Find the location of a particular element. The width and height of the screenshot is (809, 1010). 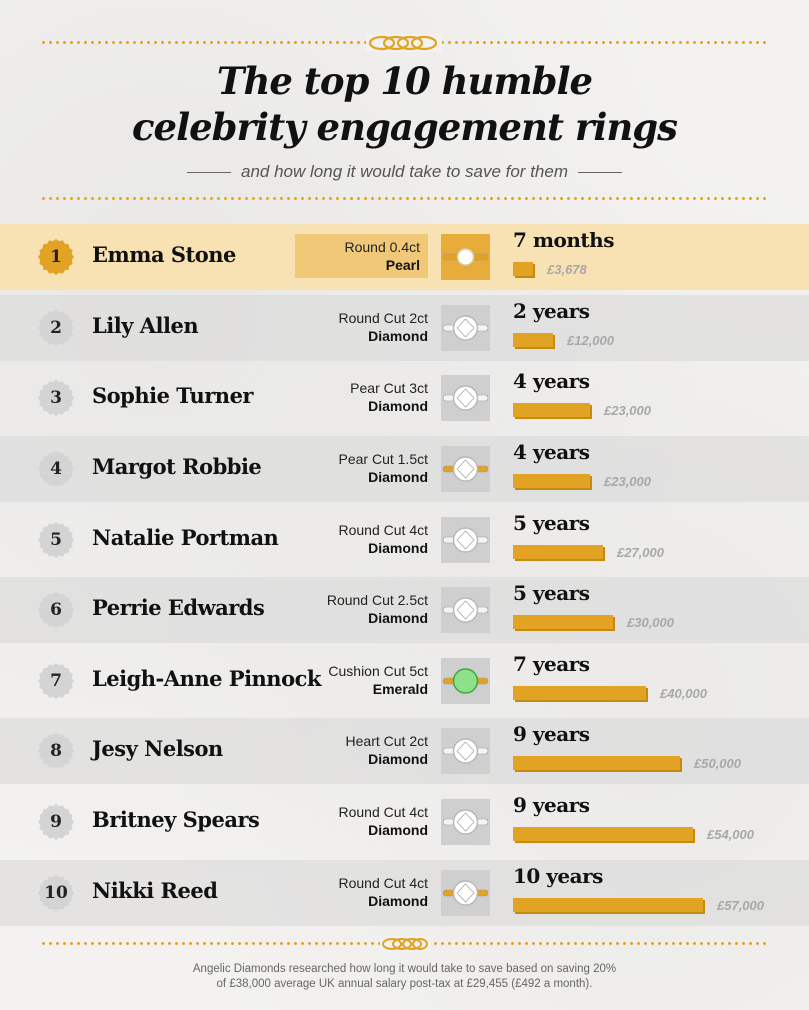

ring-price: £30,000 is located at coordinates (650, 622).